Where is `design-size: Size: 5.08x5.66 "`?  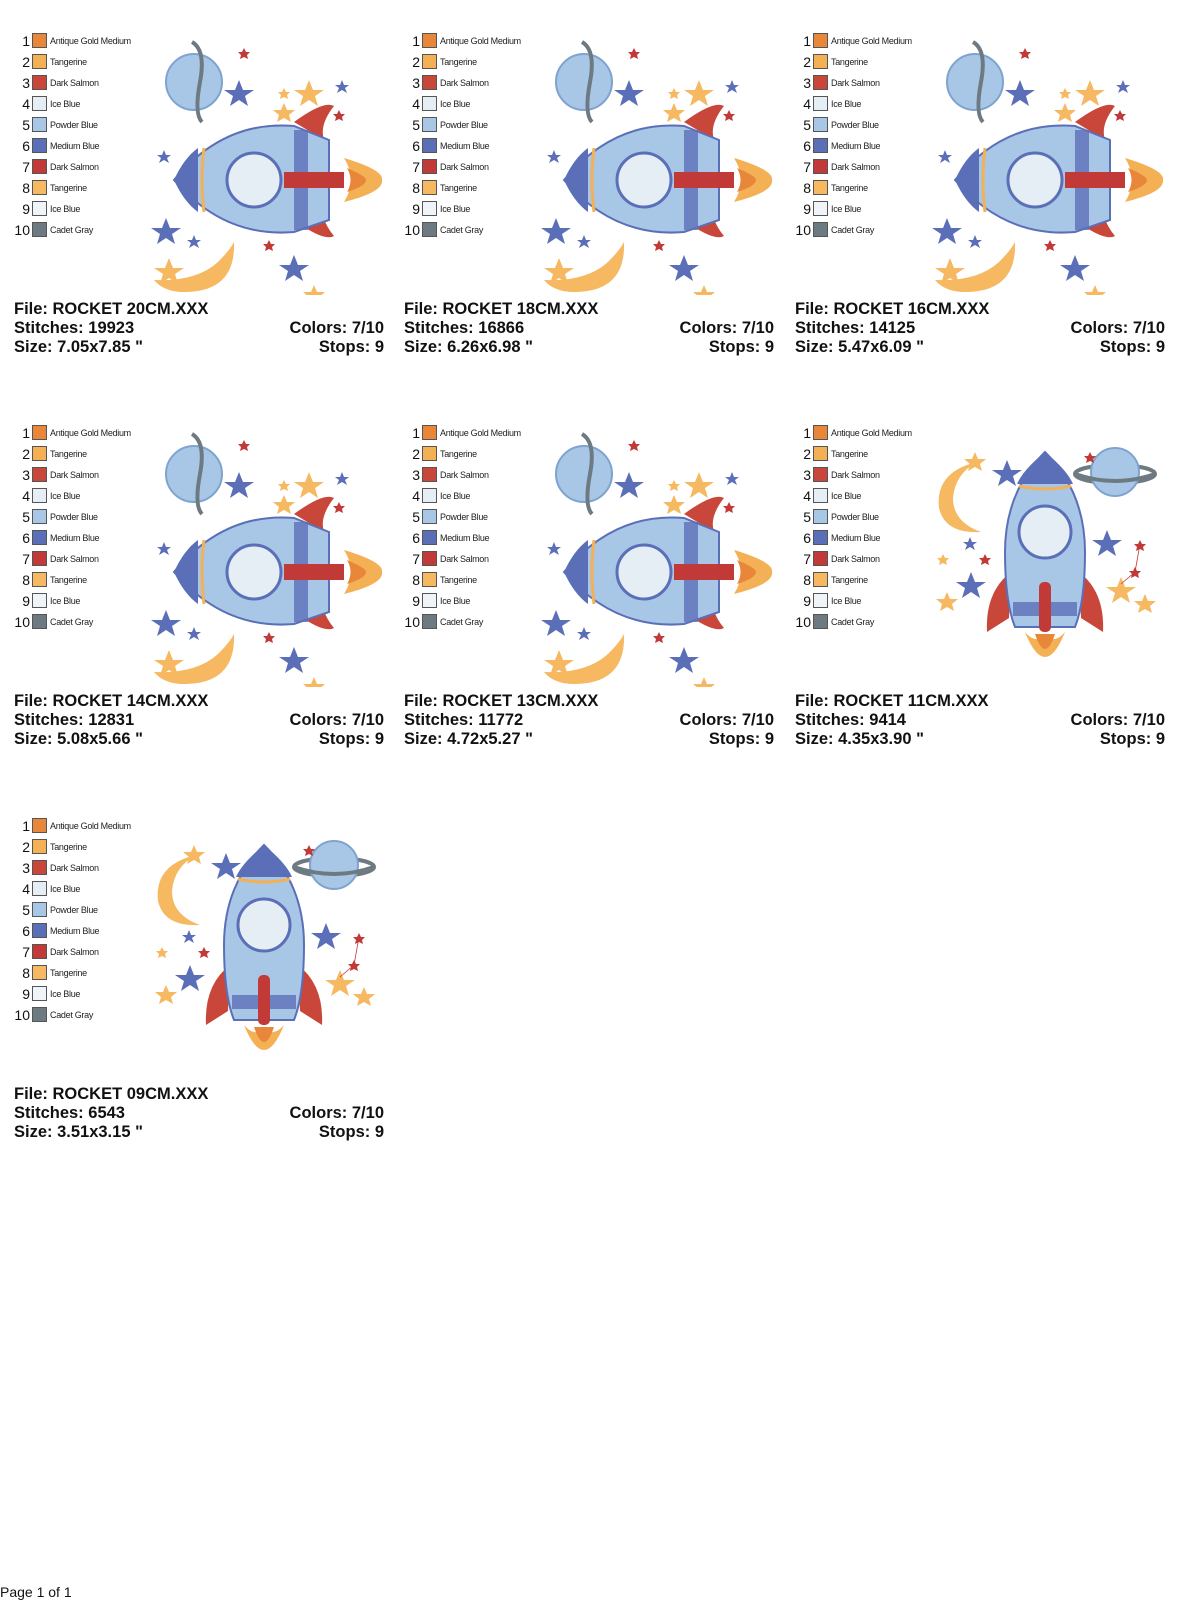
design-size: Size: 5.08x5.66 " is located at coordinates (78, 739).